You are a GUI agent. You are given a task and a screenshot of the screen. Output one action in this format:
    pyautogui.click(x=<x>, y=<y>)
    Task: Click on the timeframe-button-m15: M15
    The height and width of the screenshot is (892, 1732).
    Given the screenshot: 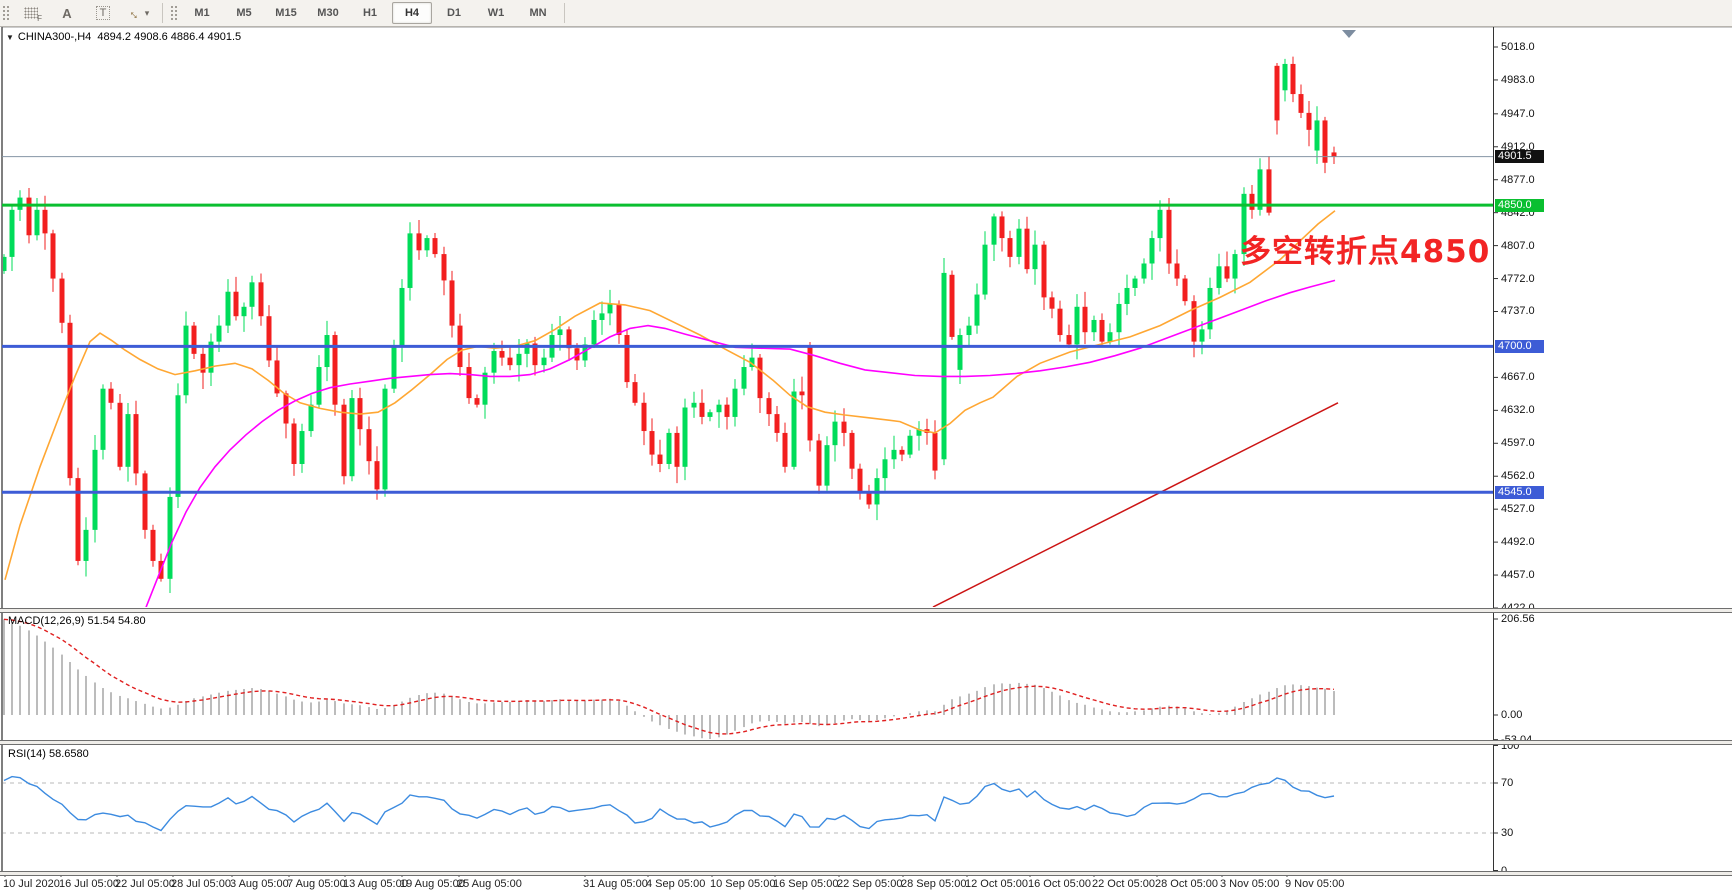 What is the action you would take?
    pyautogui.click(x=286, y=13)
    